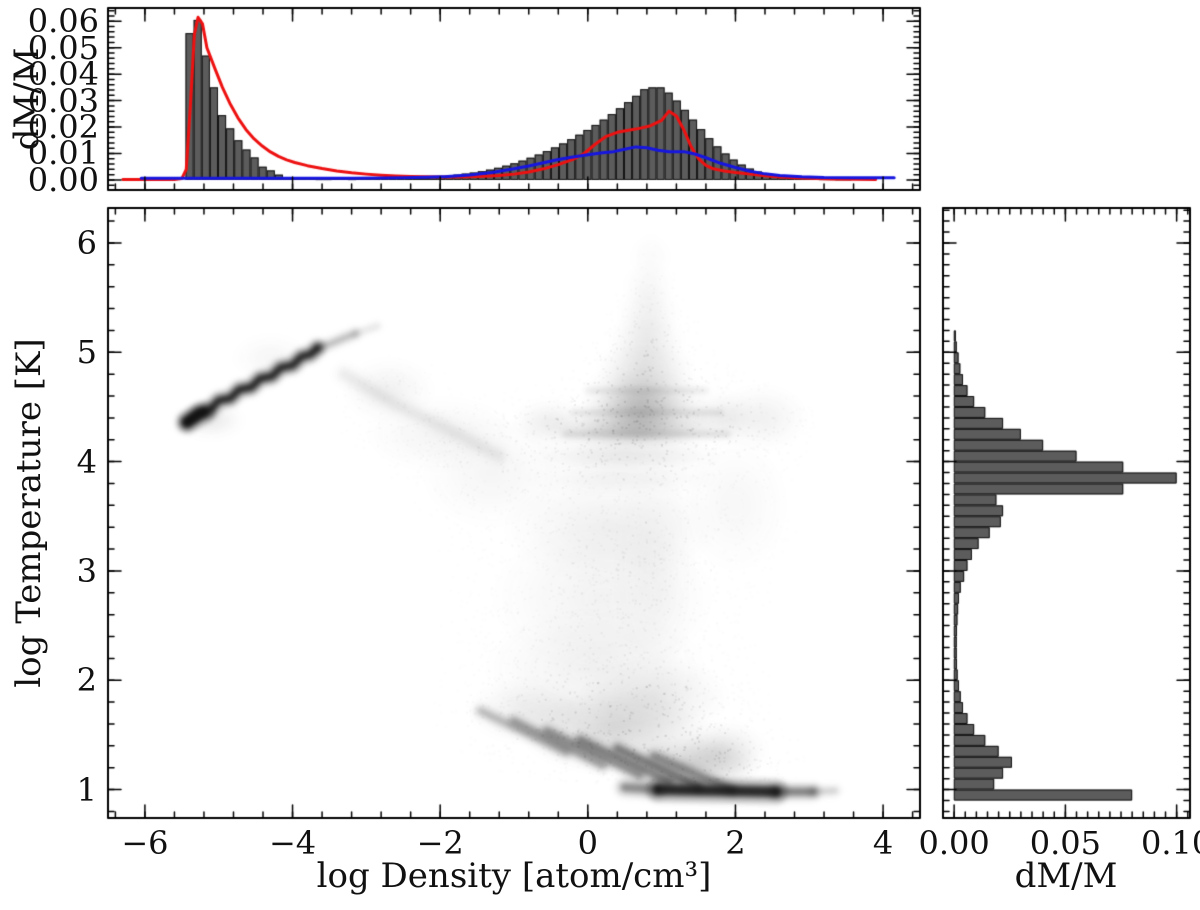  I want to click on main-x-tick-label: −4, so click(292, 843).